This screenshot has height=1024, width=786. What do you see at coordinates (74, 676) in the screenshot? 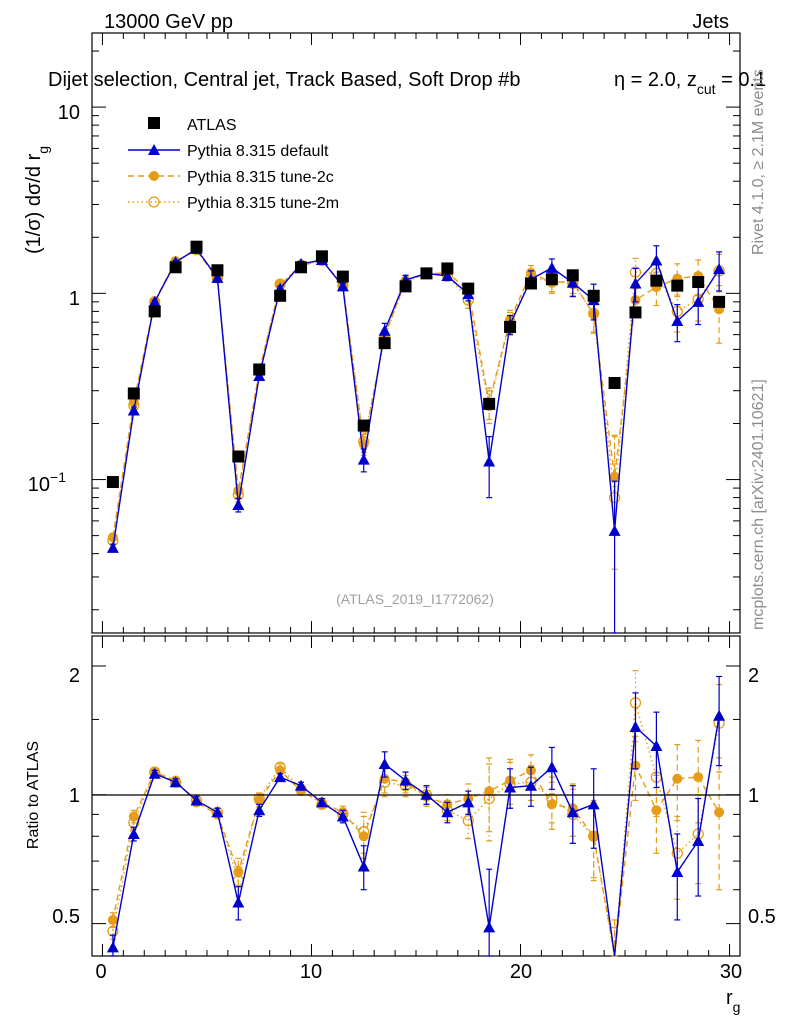
I see `ratio-ytick-label-2: 2` at bounding box center [74, 676].